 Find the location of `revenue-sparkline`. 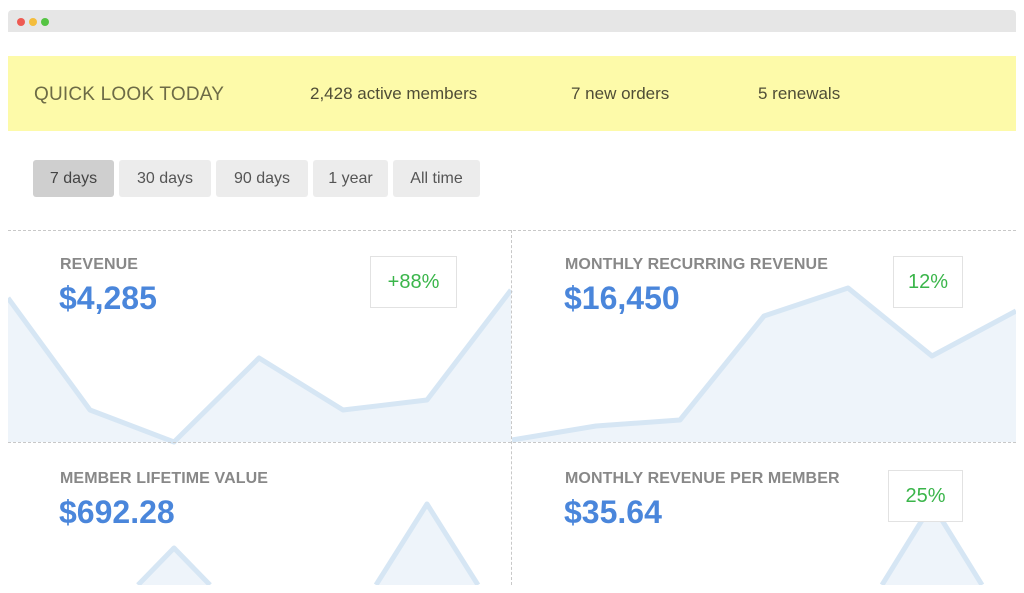

revenue-sparkline is located at coordinates (260, 366).